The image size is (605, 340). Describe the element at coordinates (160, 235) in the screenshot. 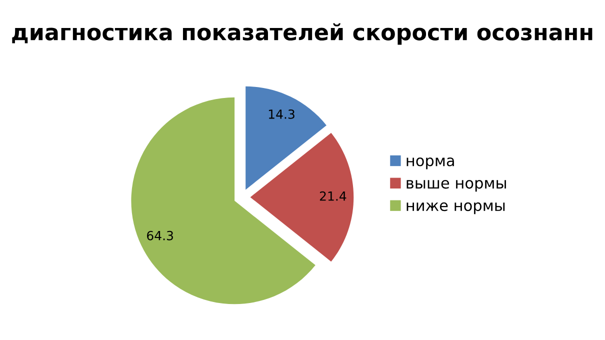

I see `data-label: 64.3` at that location.